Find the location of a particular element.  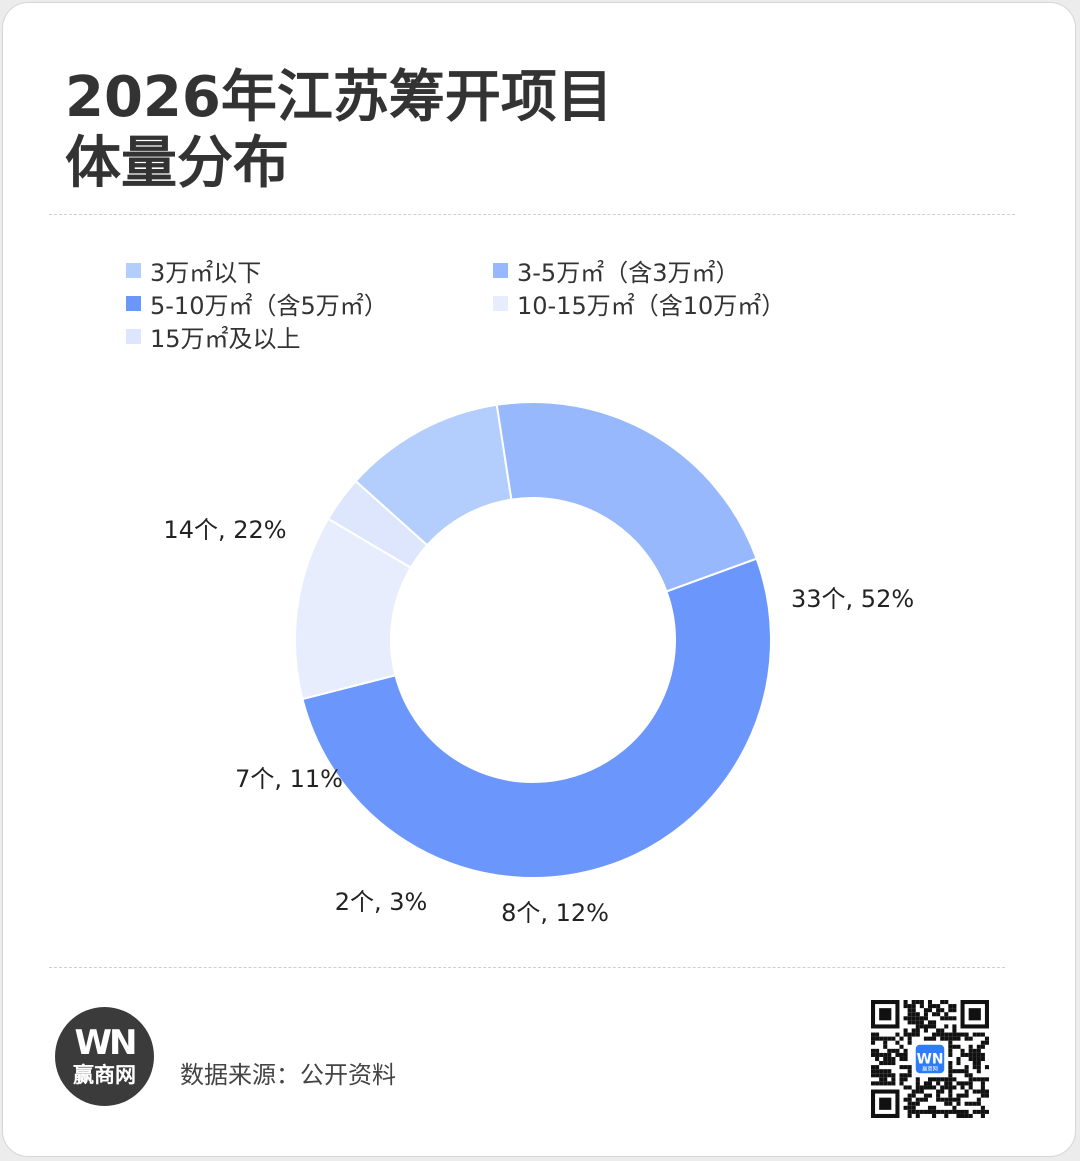

data-source-note: 数据来源：公开资料 is located at coordinates (288, 1075).